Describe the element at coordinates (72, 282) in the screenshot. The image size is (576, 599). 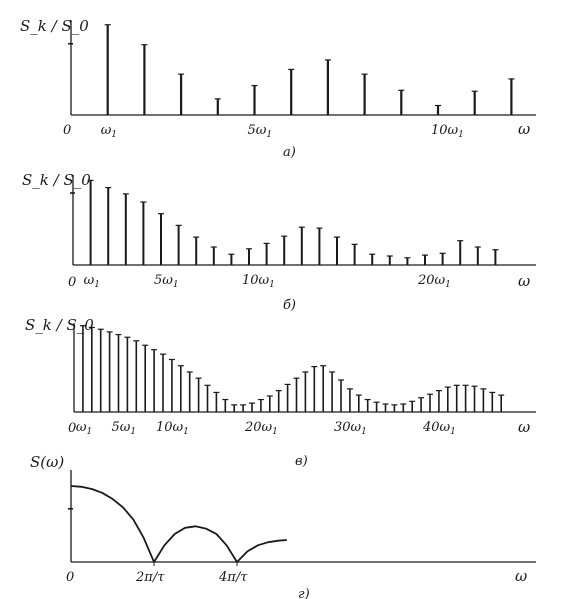
I see `panel-b-origin-label: 0` at that location.